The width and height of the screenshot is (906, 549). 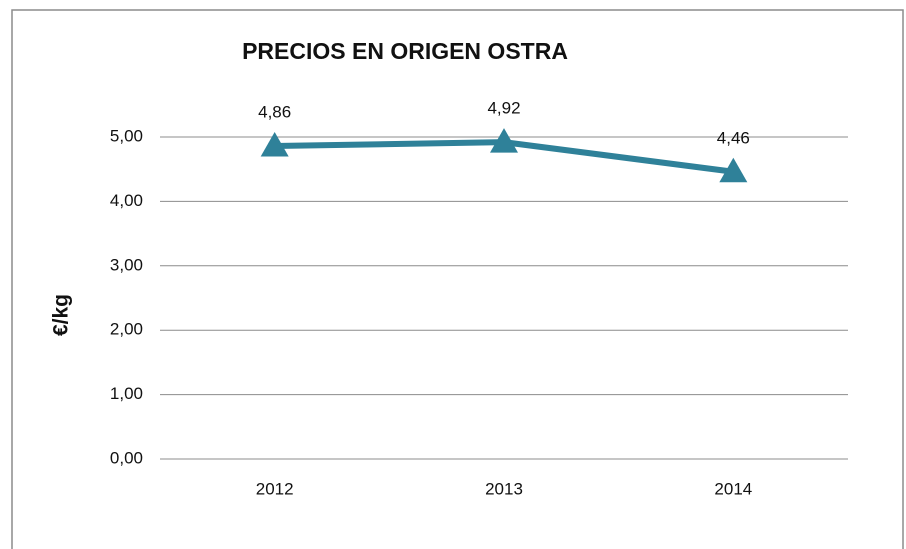 What do you see at coordinates (126, 457) in the screenshot?
I see `y-tick-label: 0,00` at bounding box center [126, 457].